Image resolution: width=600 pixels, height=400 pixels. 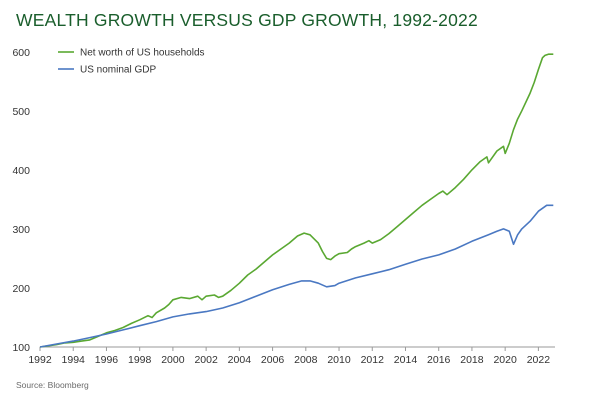 What do you see at coordinates (472, 360) in the screenshot?
I see `x-tick-label-2018: 2018` at bounding box center [472, 360].